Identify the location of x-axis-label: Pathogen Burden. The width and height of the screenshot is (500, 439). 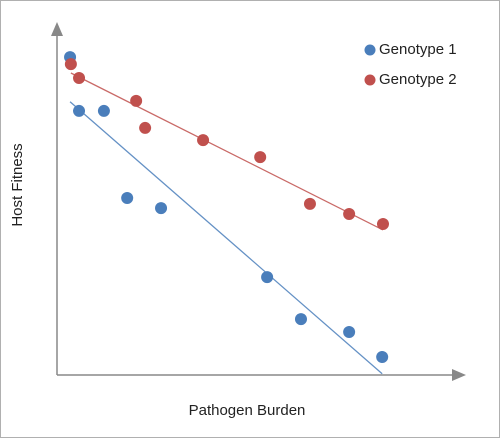
(247, 410).